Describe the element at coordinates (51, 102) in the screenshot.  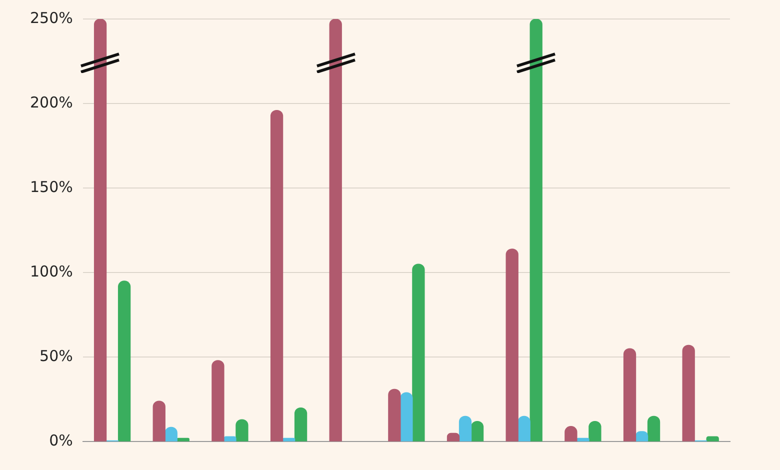
I see `y-tick-label: 200%` at that location.